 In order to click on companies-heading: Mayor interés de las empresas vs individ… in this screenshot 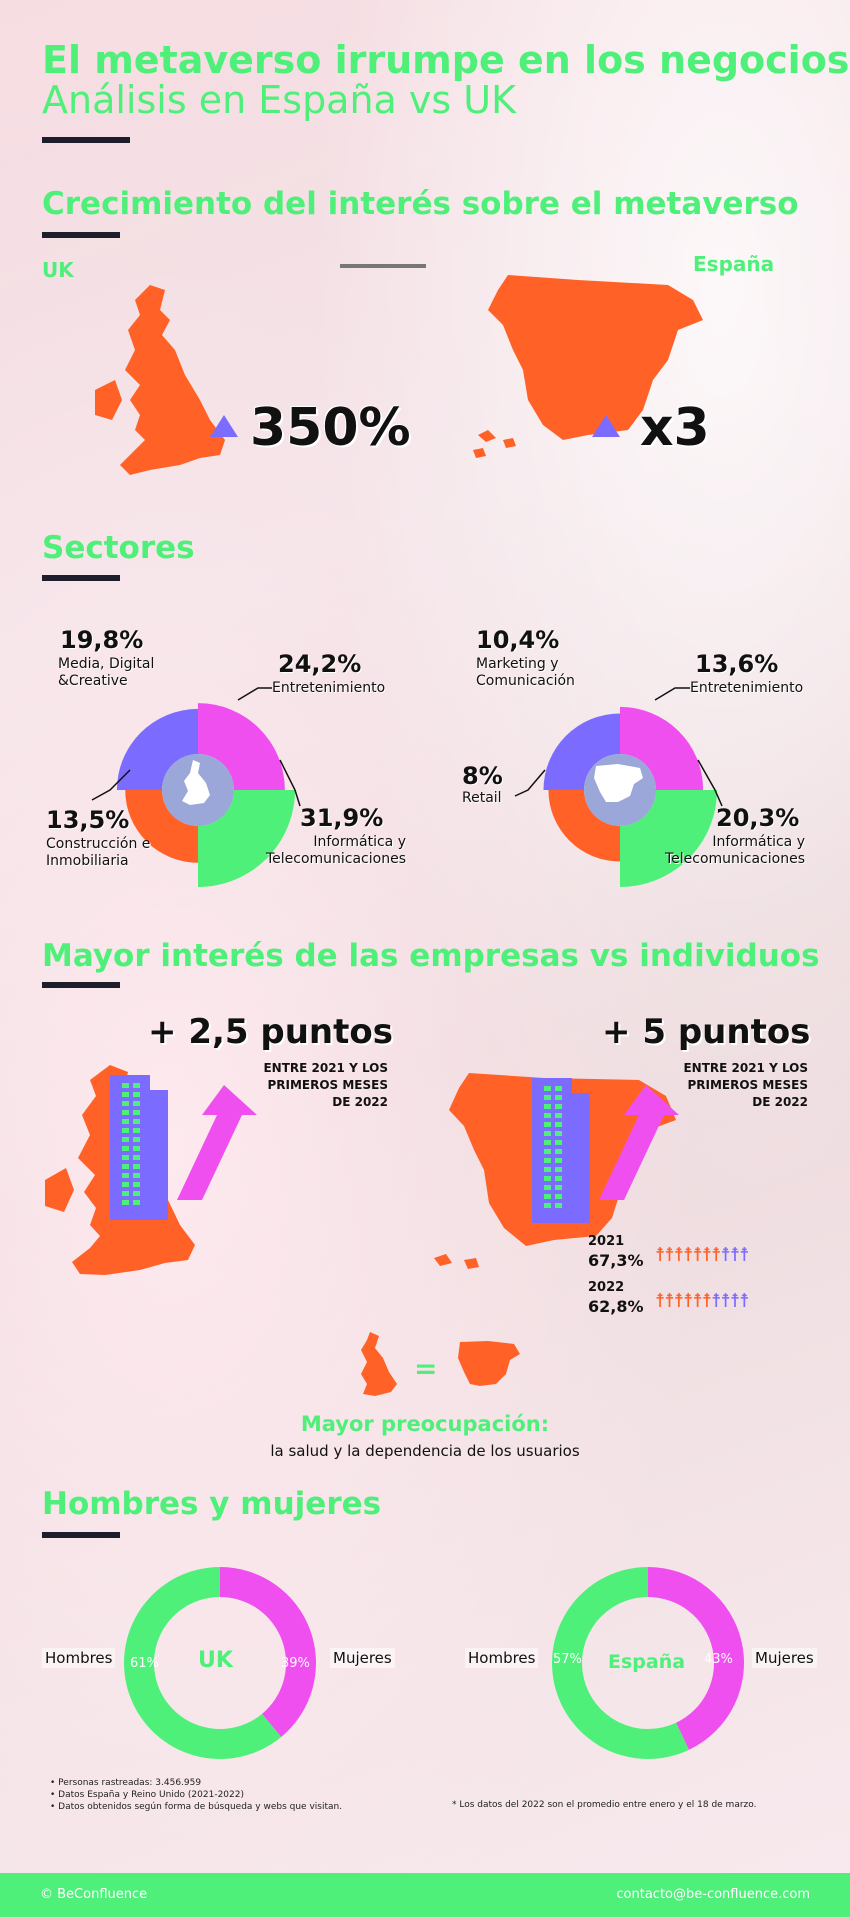, I will do `click(431, 956)`.